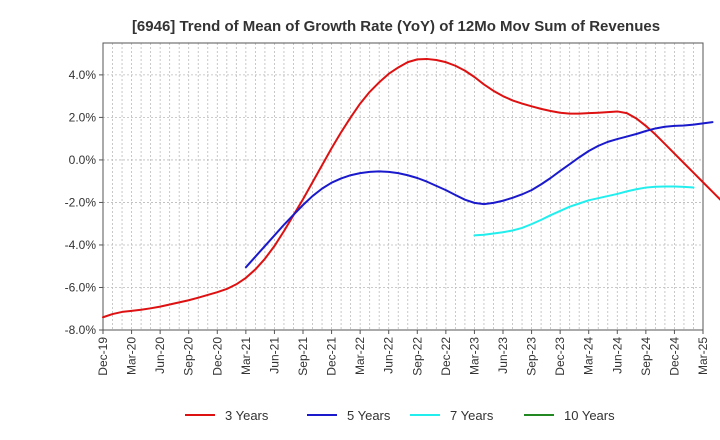  What do you see at coordinates (246, 356) in the screenshot?
I see `x-tick-label: Mar-21` at bounding box center [246, 356].